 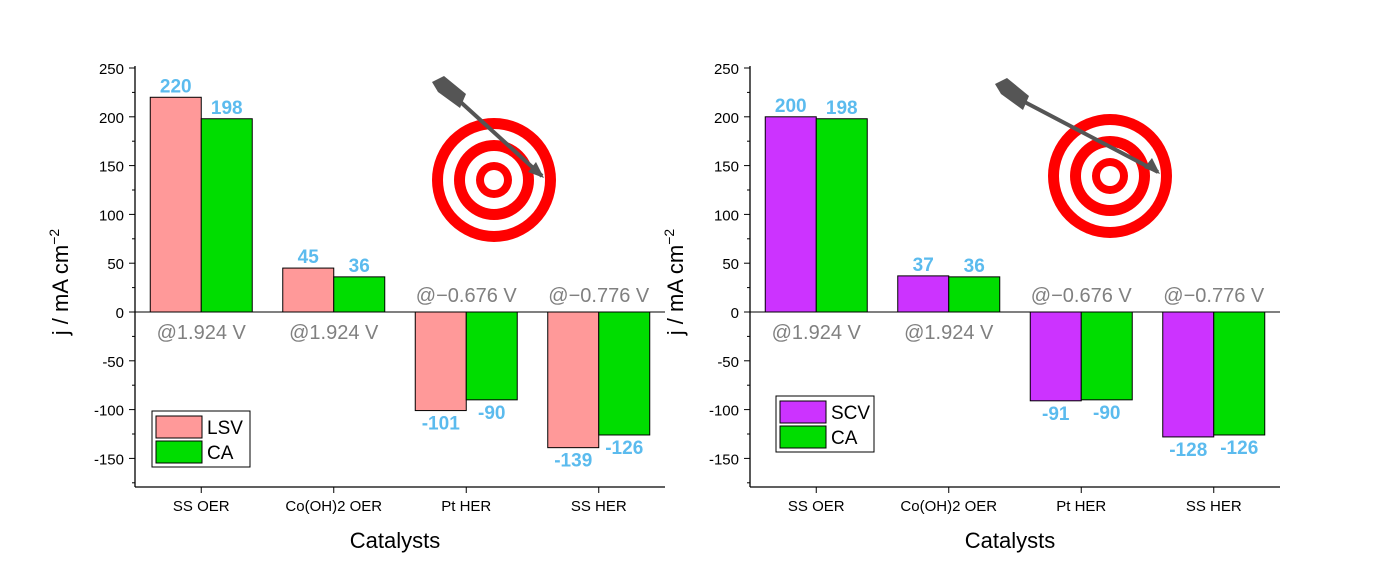 What do you see at coordinates (791, 106) in the screenshot?
I see `bar-value-label: 200` at bounding box center [791, 106].